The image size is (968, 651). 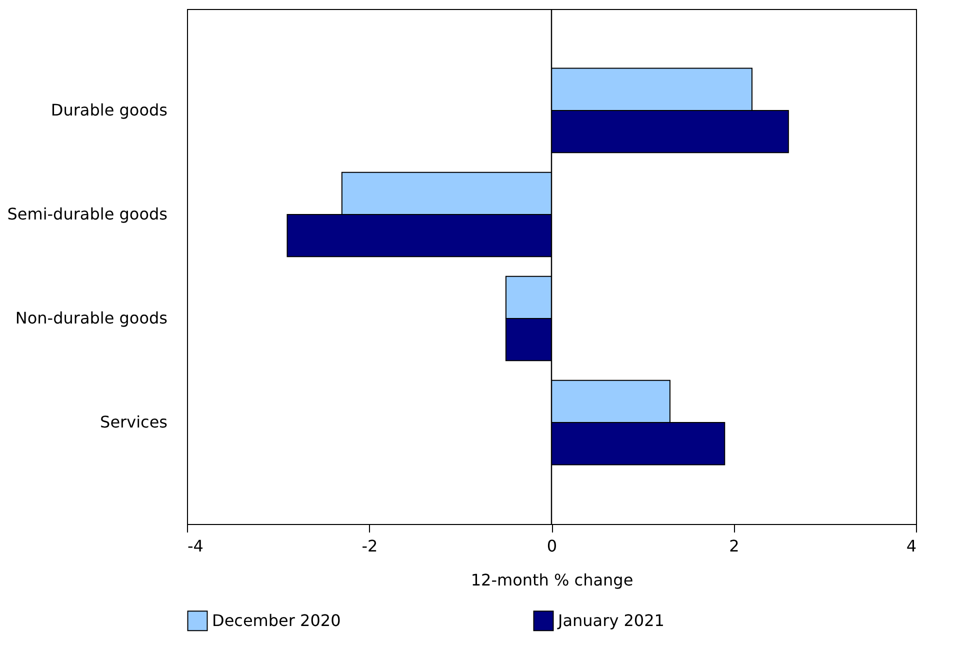 I want to click on legend-label: January 2021, so click(x=610, y=620).